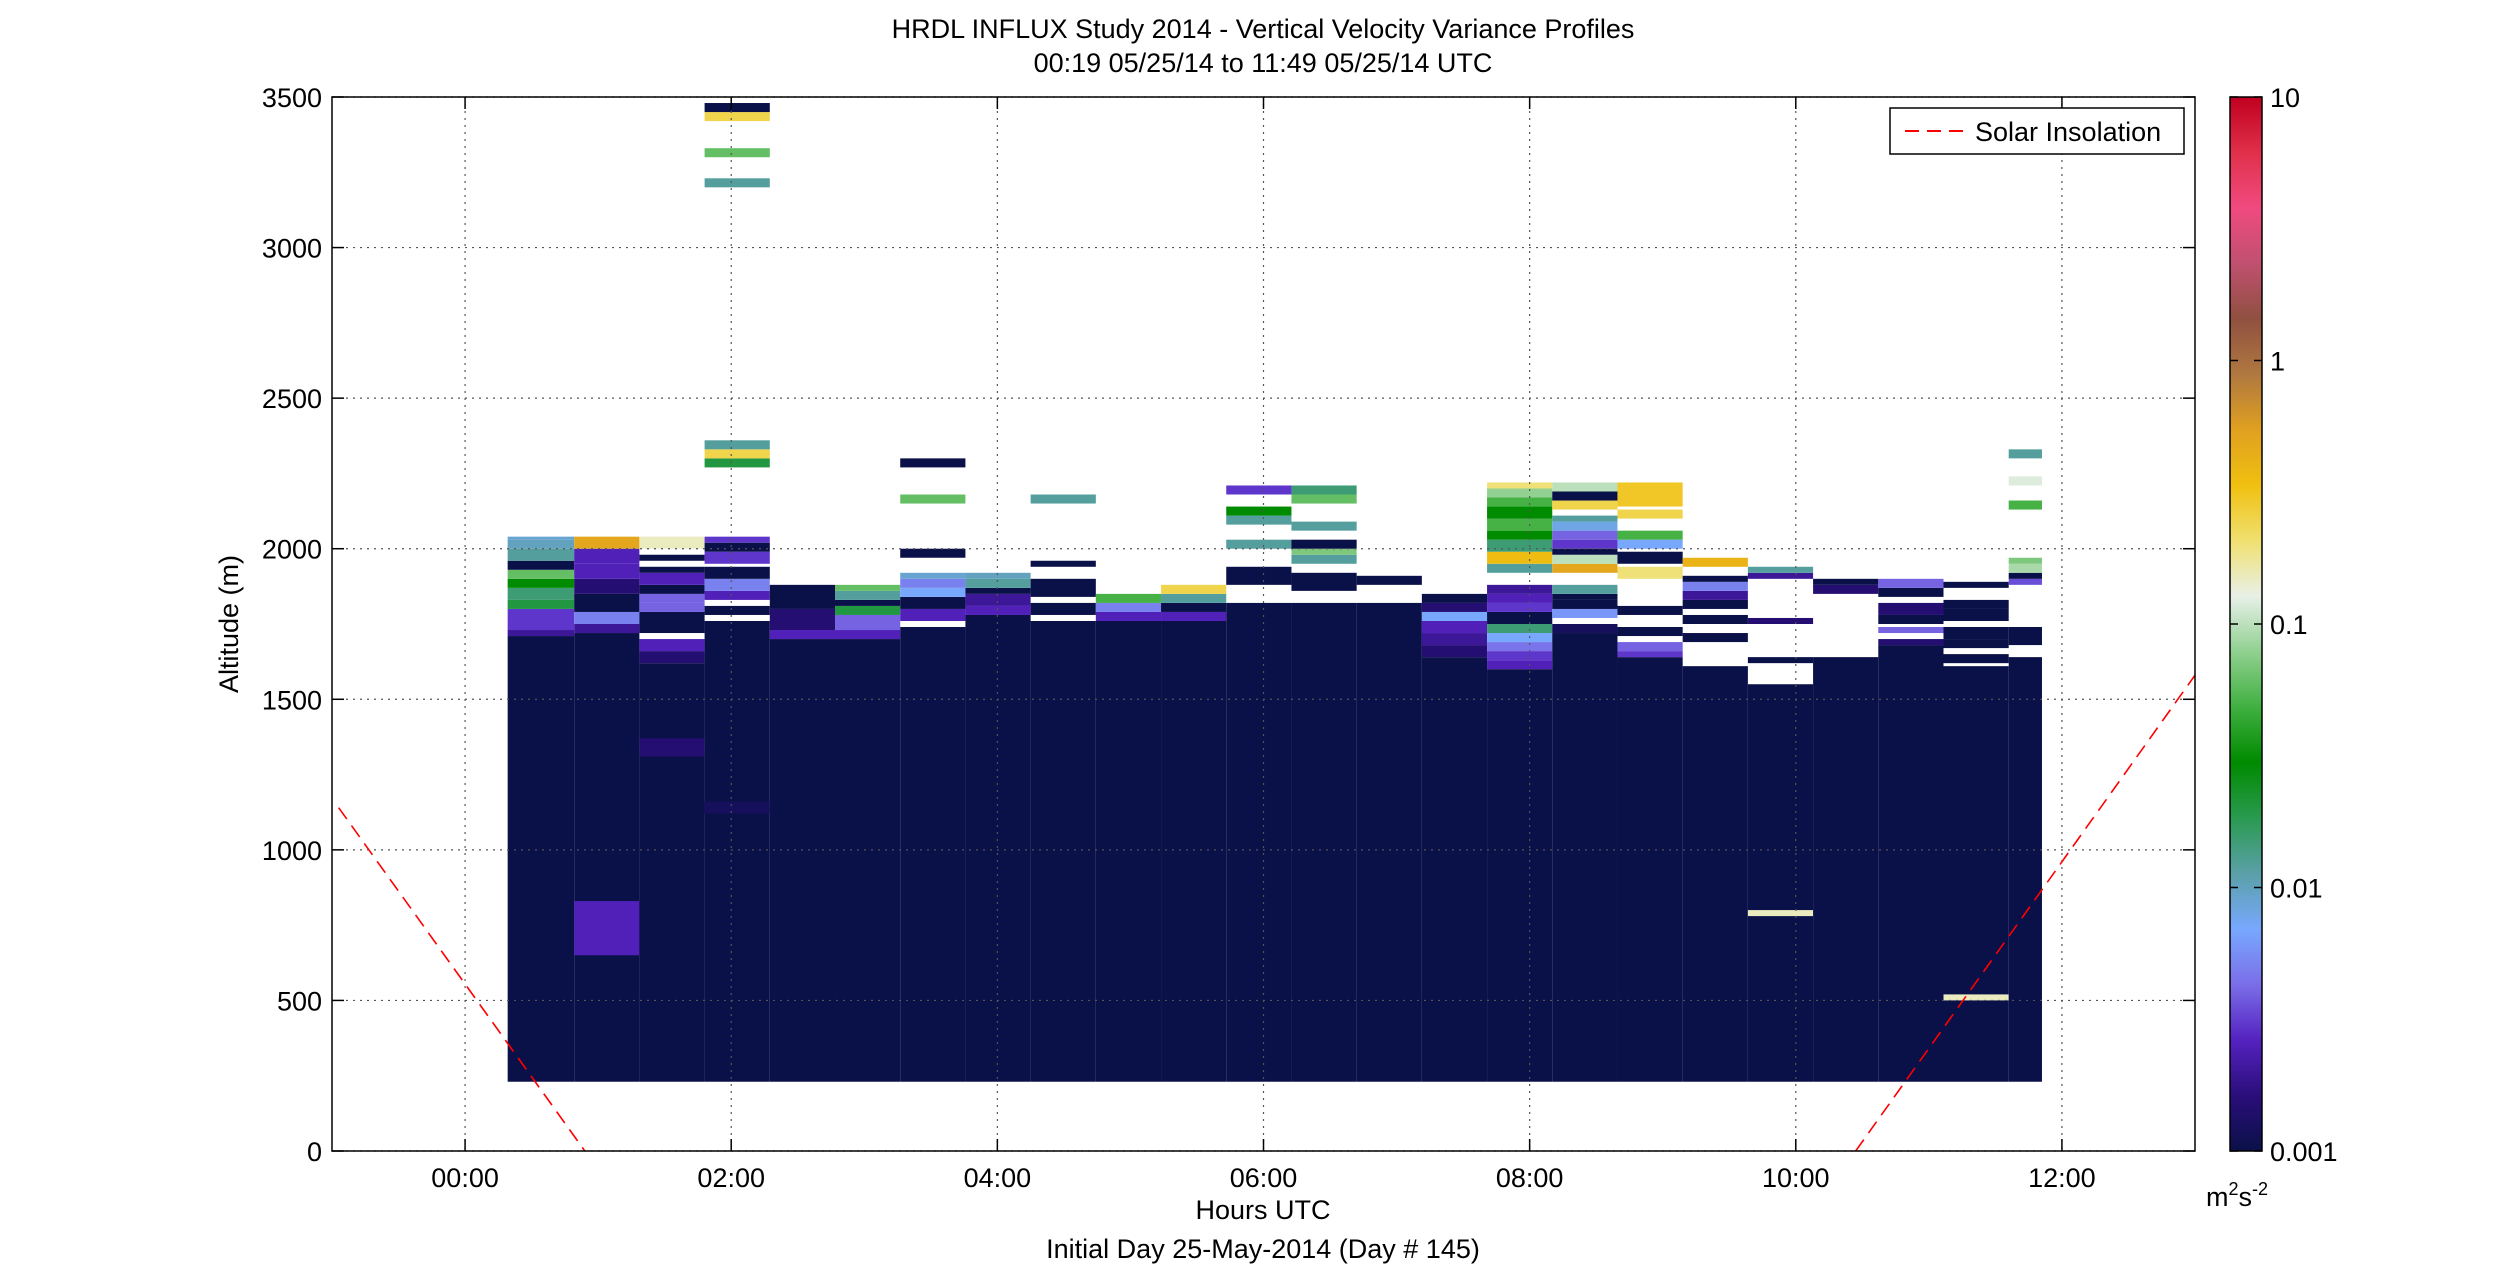 This screenshot has width=2515, height=1282. Describe the element at coordinates (2285, 98) in the screenshot. I see `colorbar-tick-label: 10` at that location.